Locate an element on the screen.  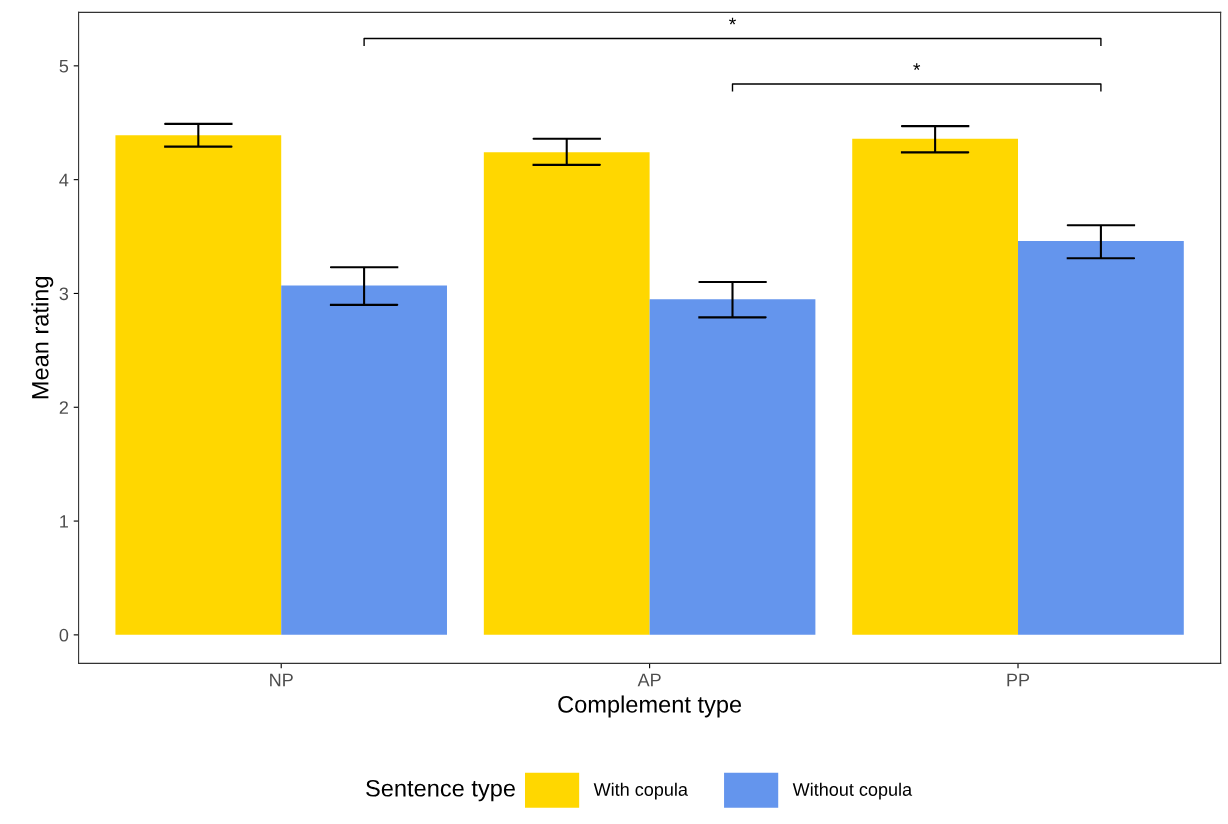
x-tick-label: PP is located at coordinates (1018, 680).